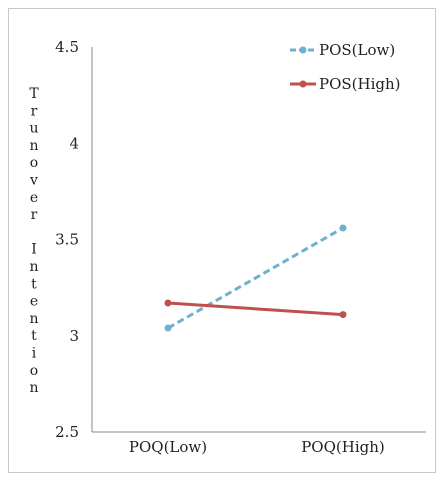  I want to click on y-axis-title-char: T, so click(34, 94).